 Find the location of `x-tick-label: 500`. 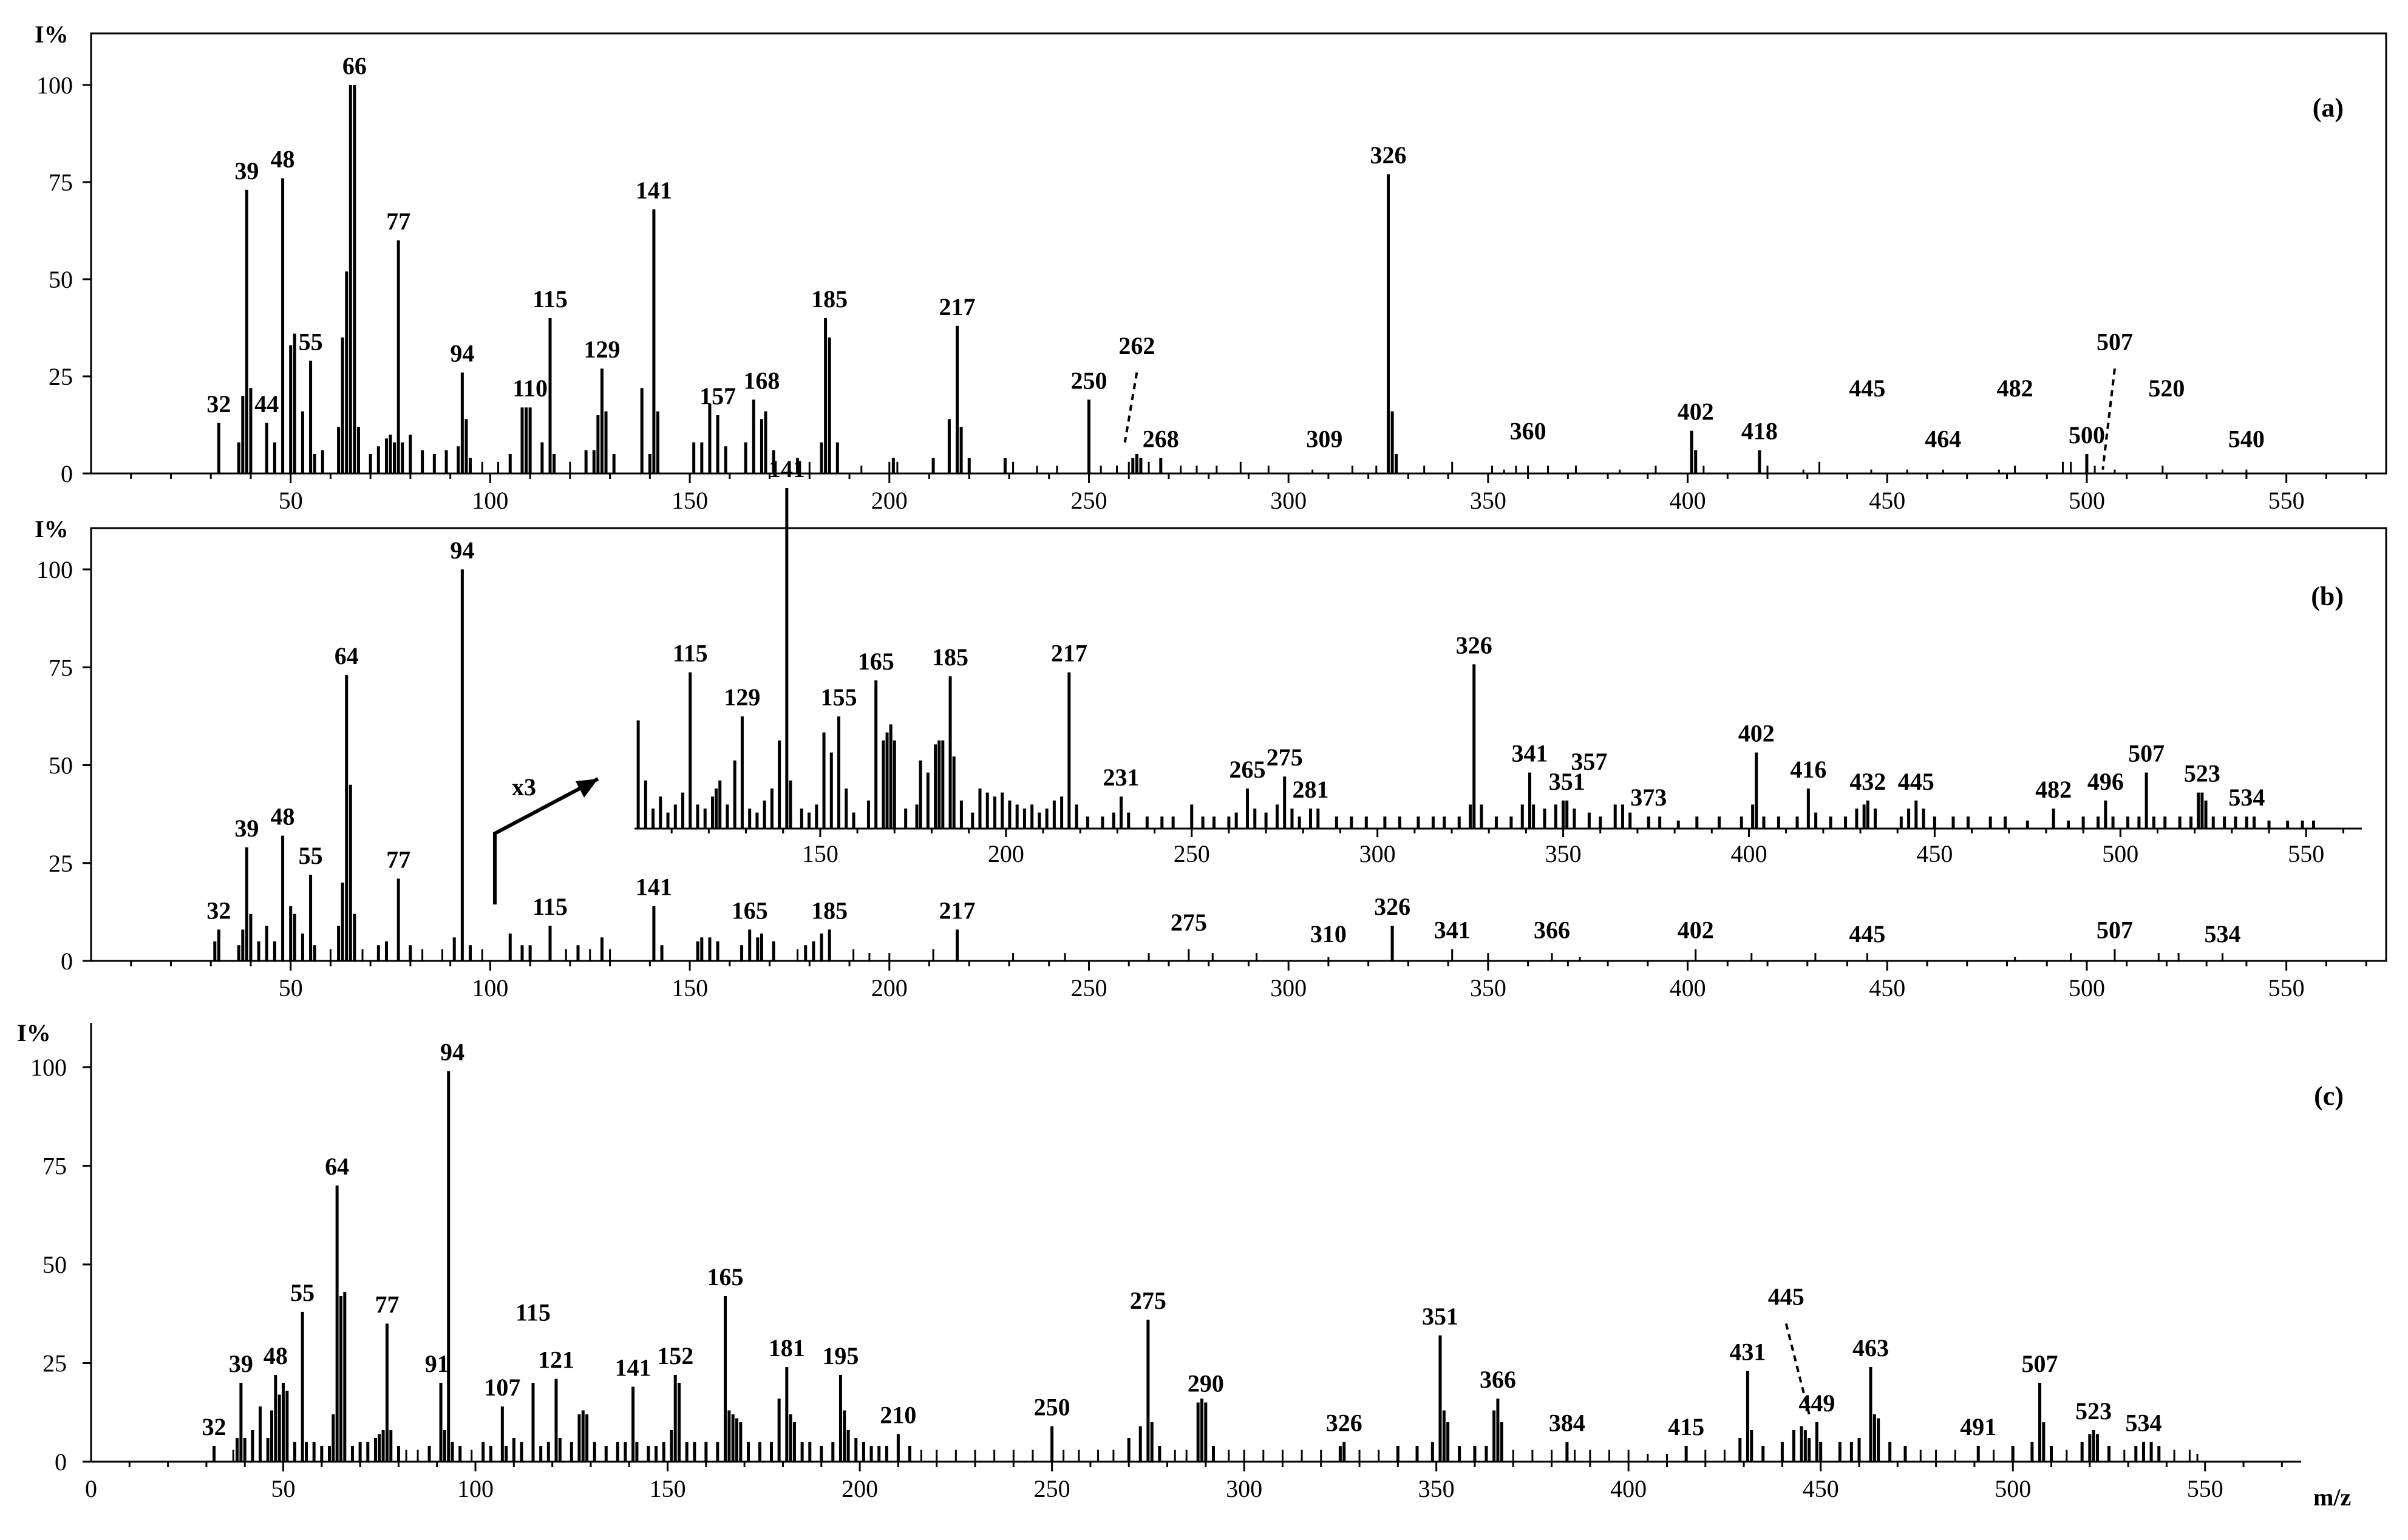

x-tick-label: 500 is located at coordinates (2087, 500).